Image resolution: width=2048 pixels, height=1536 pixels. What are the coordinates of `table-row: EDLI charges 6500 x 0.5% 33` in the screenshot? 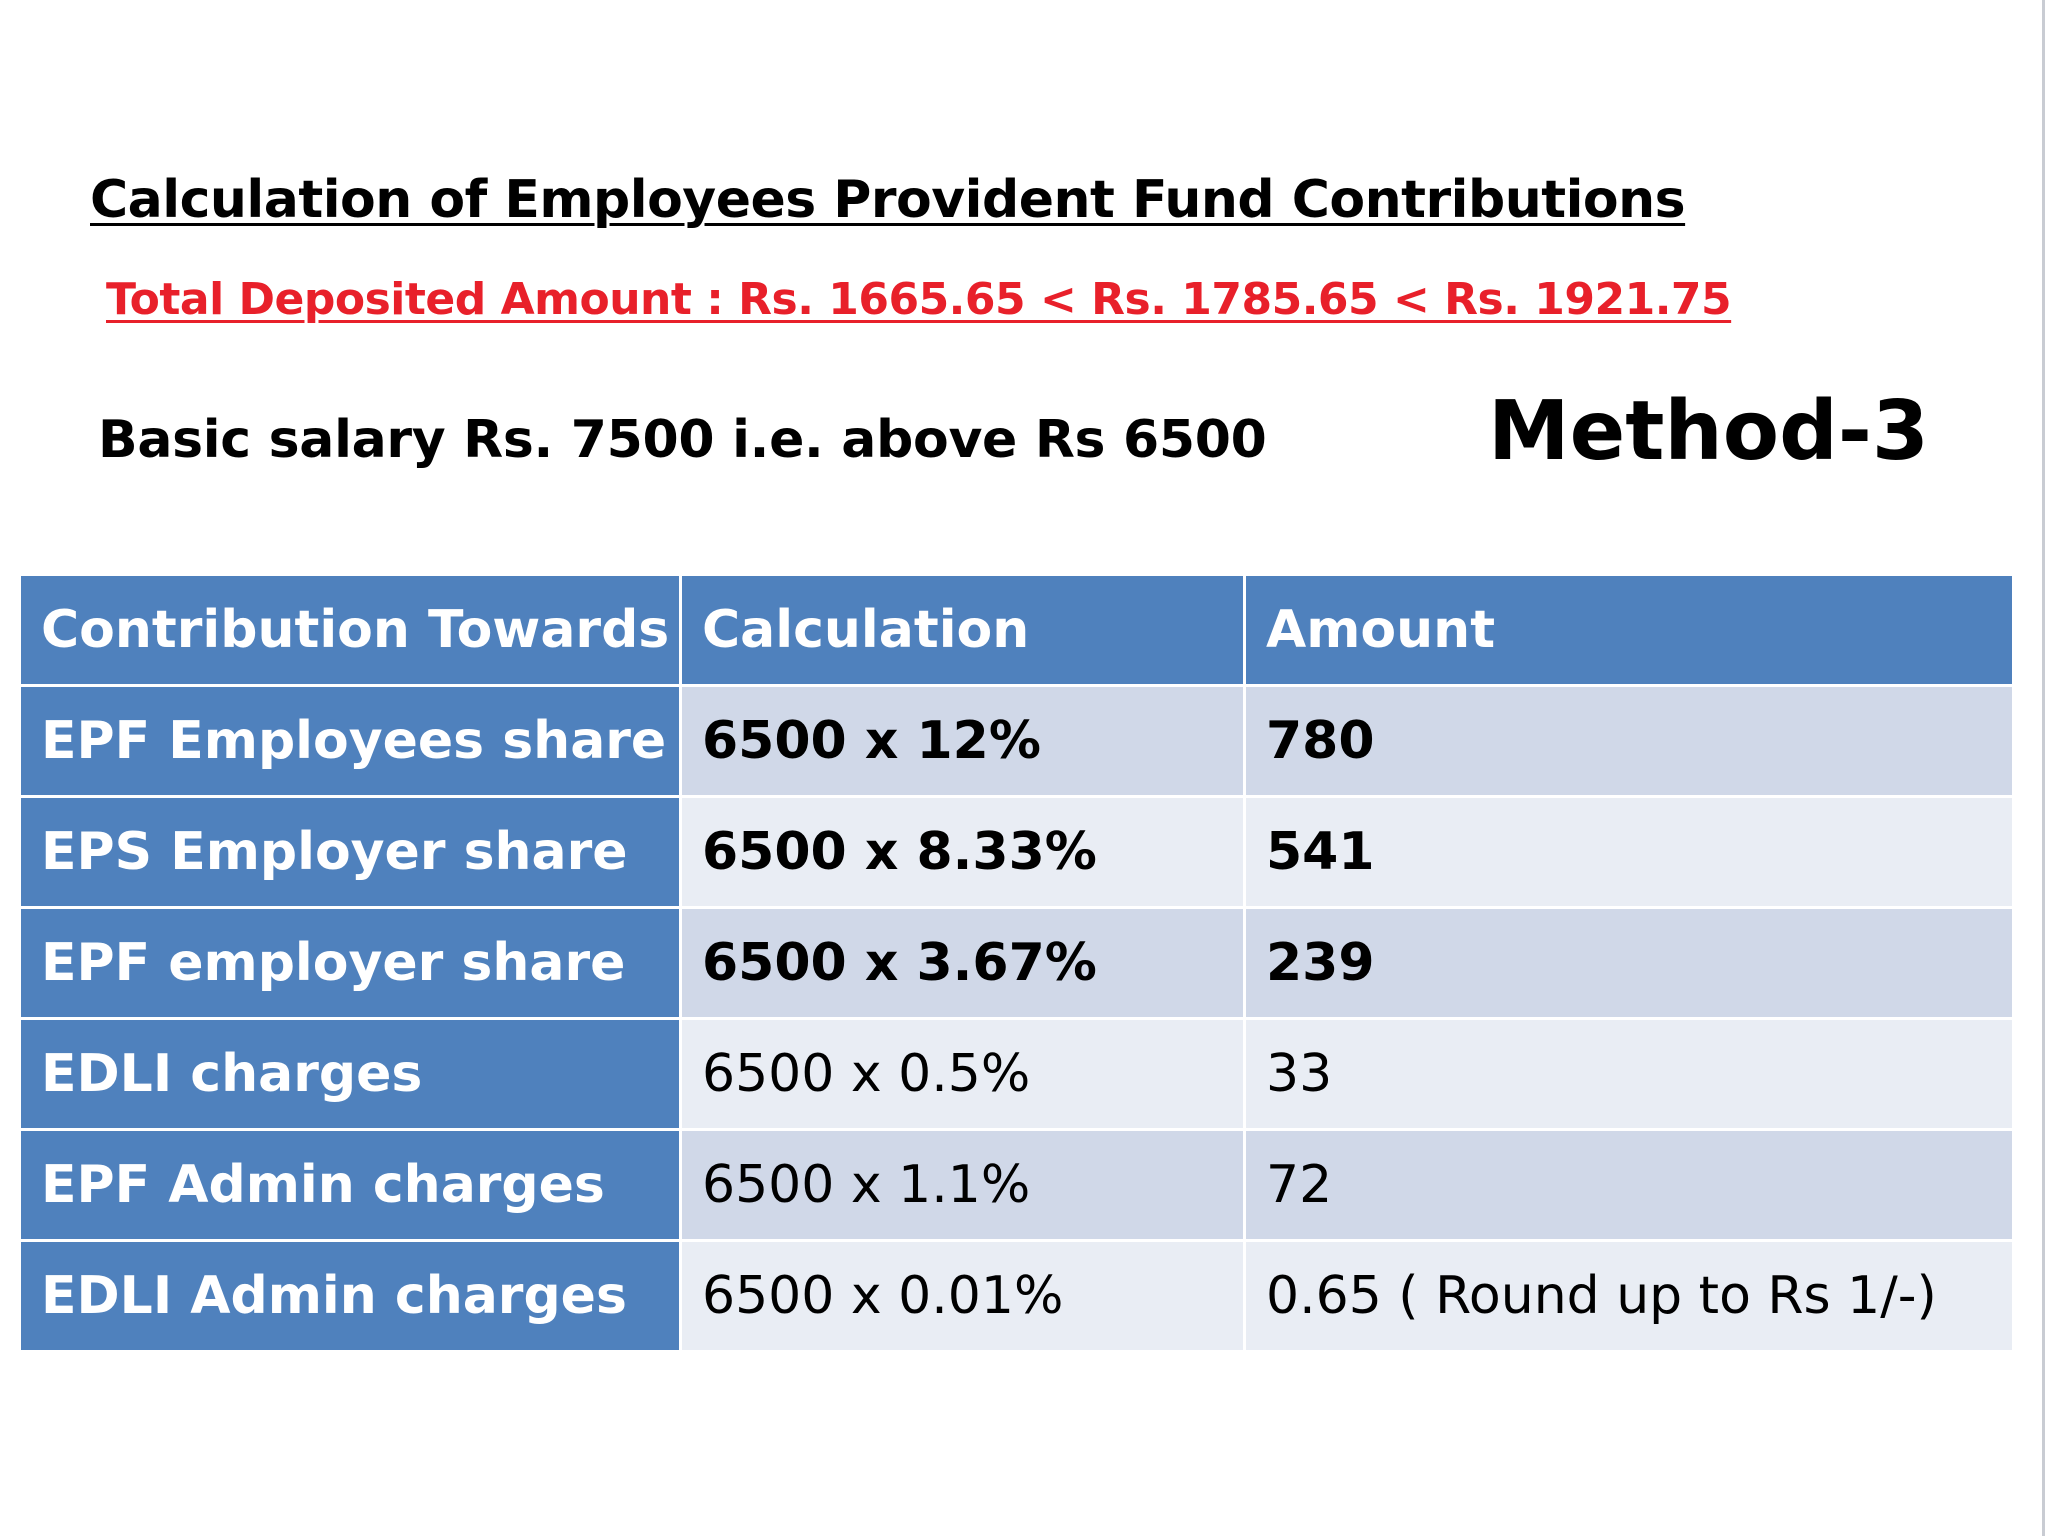 It's located at (1016, 1074).